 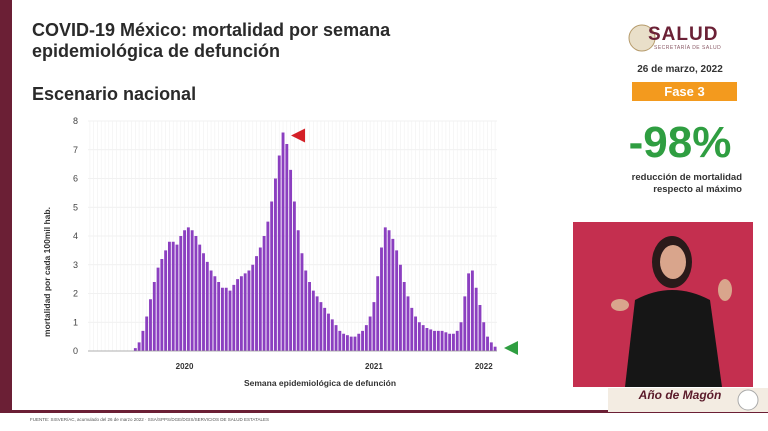 I want to click on footer-band, so click(x=384, y=411).